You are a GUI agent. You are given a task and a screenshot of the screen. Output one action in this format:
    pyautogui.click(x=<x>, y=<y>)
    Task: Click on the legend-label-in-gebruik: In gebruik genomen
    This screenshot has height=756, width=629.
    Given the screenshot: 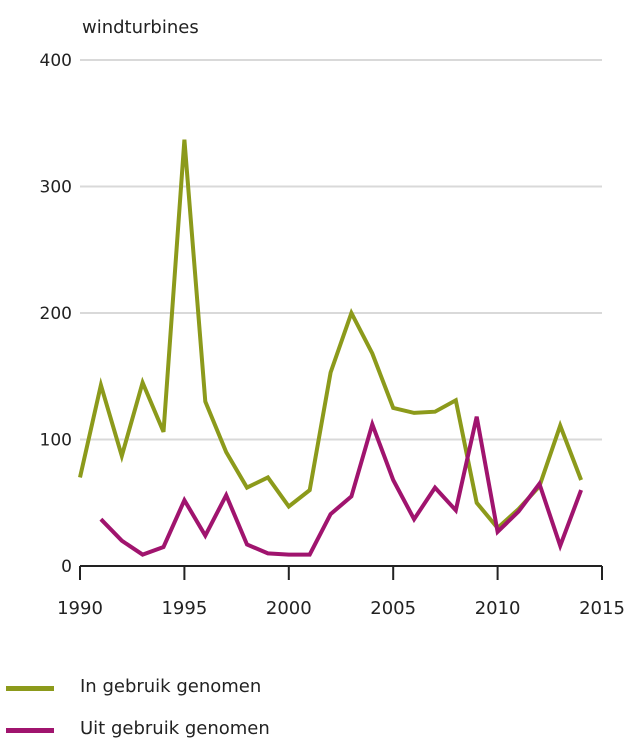 What is the action you would take?
    pyautogui.click(x=171, y=686)
    